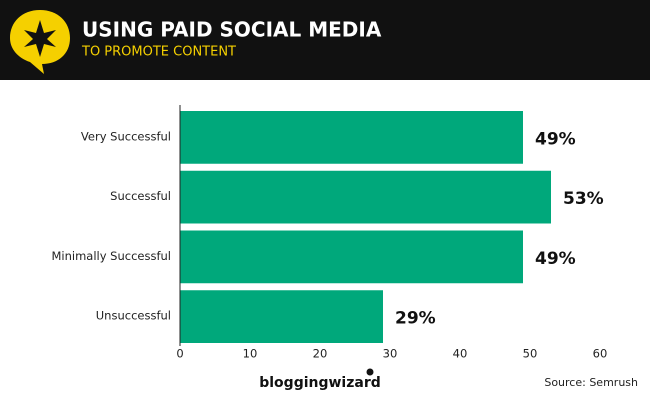  Describe the element at coordinates (530, 354) in the screenshot. I see `x-tick-label: 50` at that location.